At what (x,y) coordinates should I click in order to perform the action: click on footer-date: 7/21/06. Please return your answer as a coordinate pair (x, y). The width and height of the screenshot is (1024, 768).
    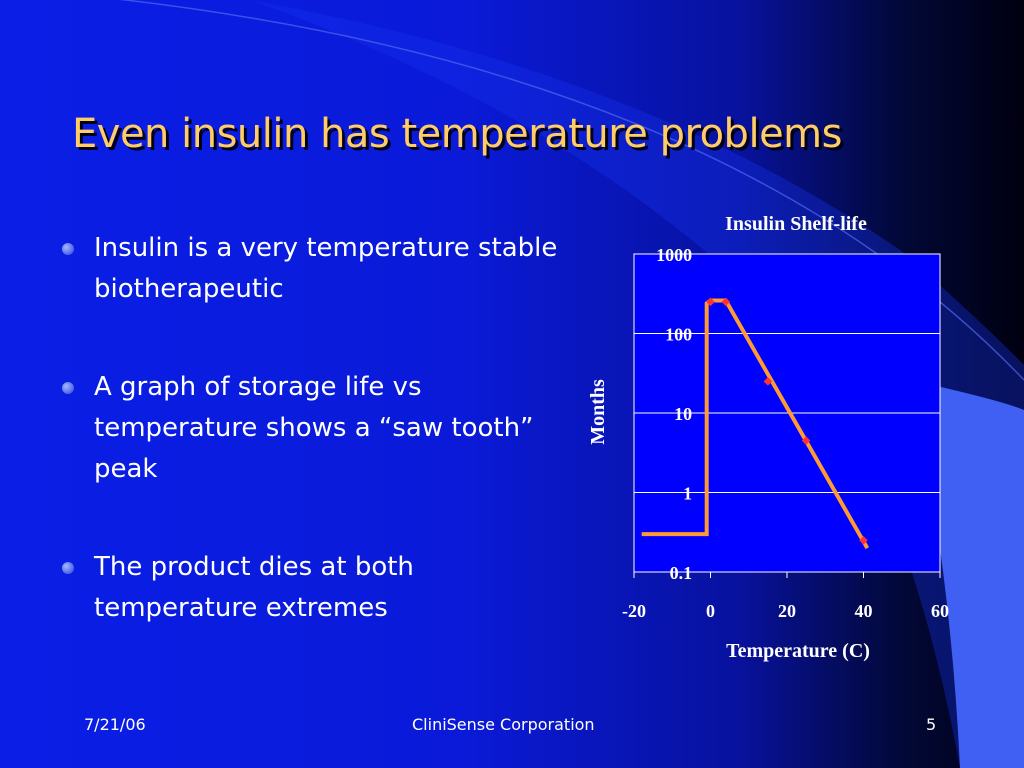
    Looking at the image, I should click on (115, 724).